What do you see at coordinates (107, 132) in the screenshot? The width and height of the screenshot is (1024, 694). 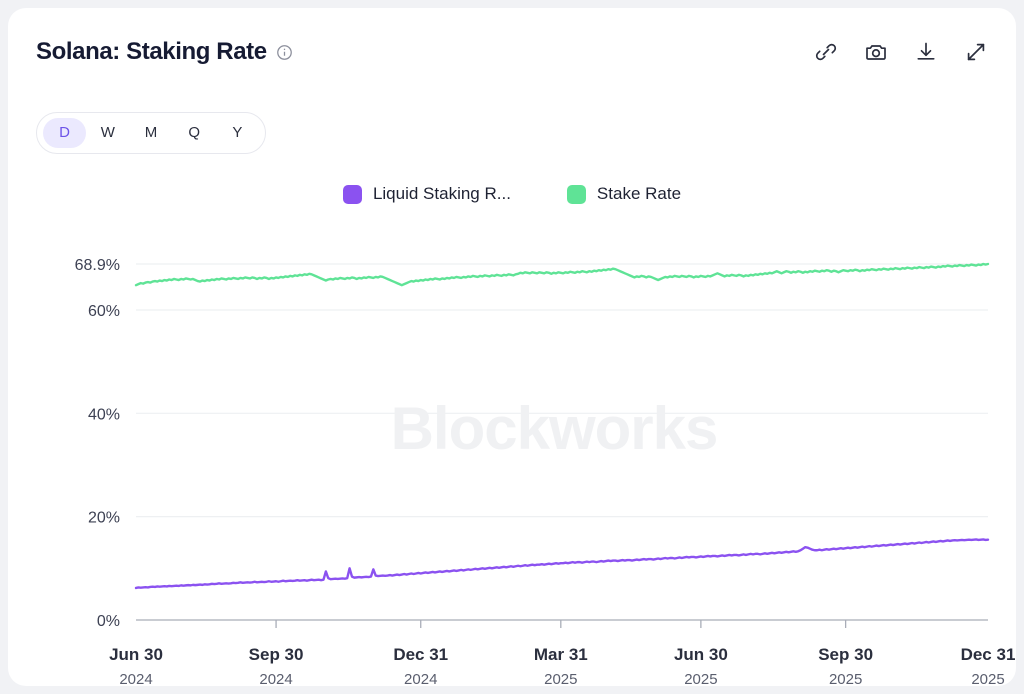 I see `period-option-w: W` at bounding box center [107, 132].